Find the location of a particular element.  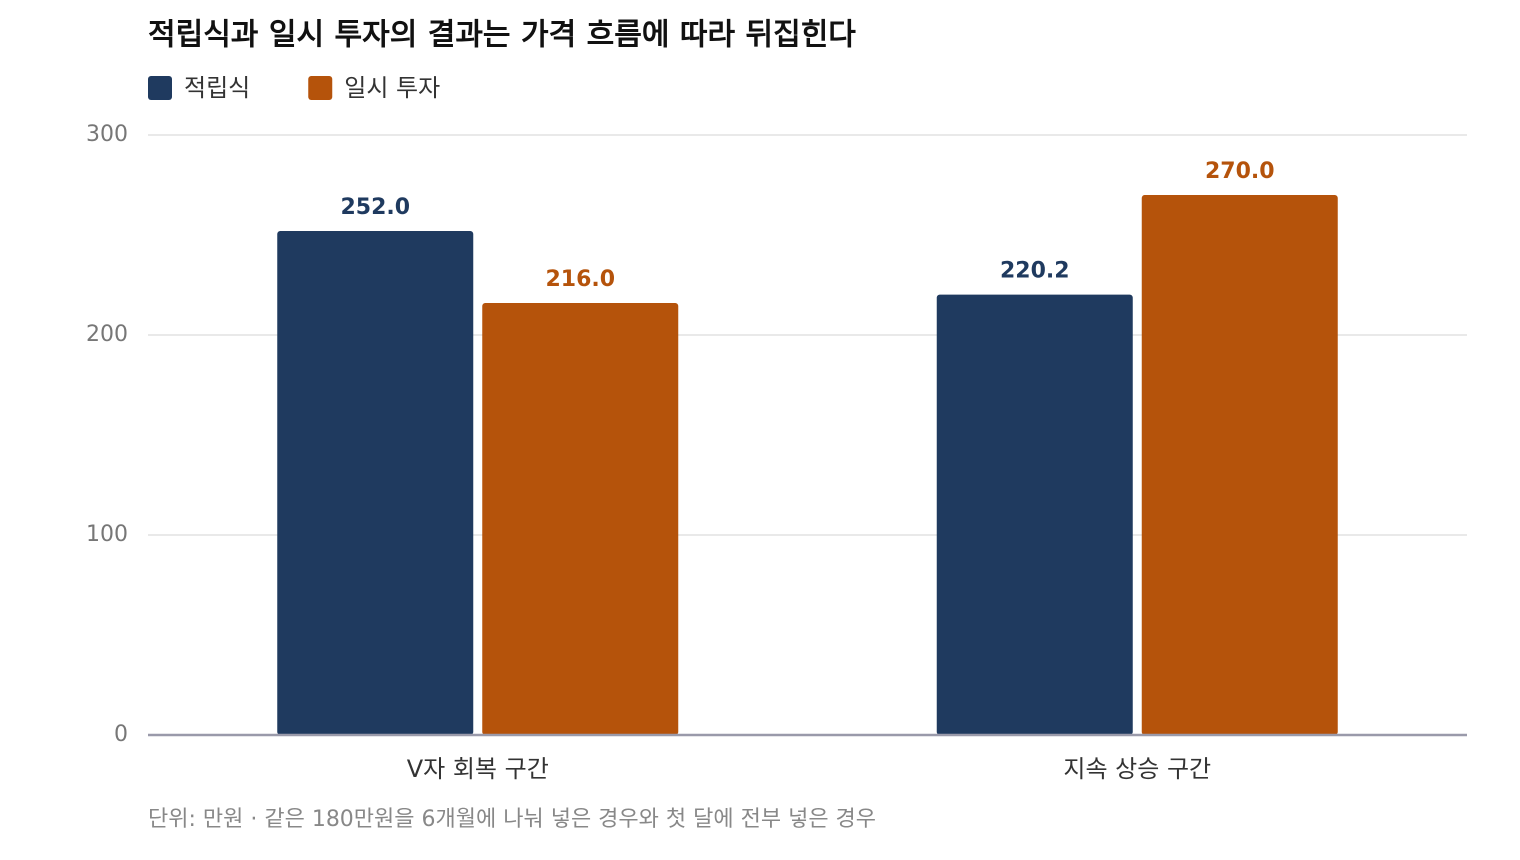

x-tick-label: 지속 상승 구간 is located at coordinates (1137, 769).